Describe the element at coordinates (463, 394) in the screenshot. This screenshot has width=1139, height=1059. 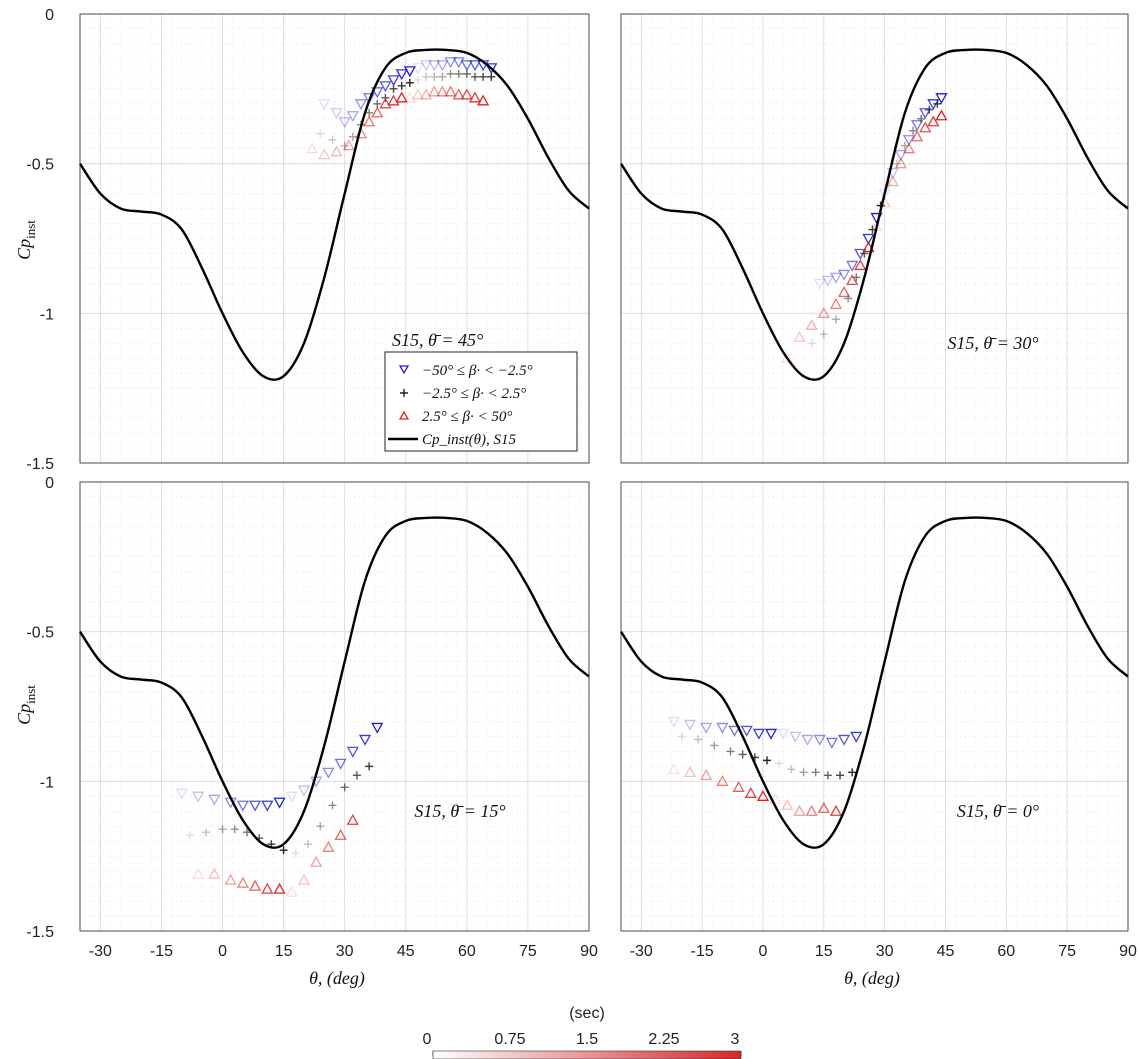
I see `legend-entry: −2.5° ≤ β· < 2.5°` at that location.